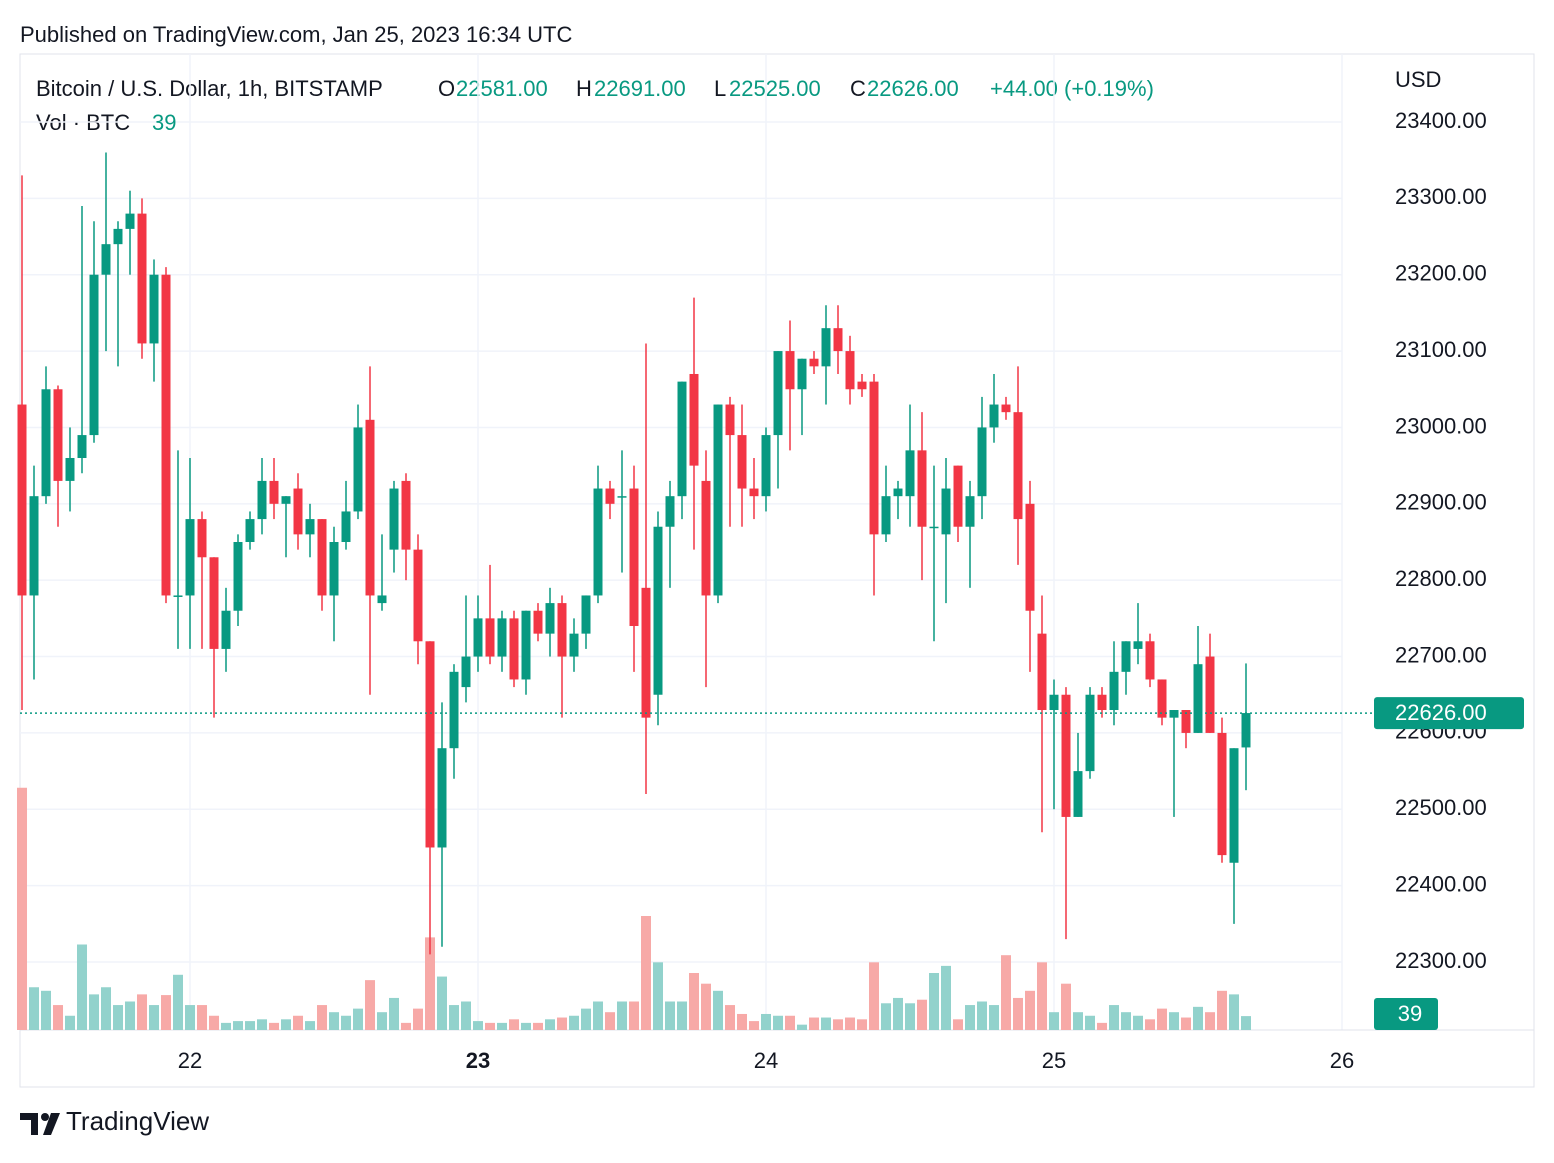 This screenshot has width=1554, height=1163. Describe the element at coordinates (1441, 425) in the screenshot. I see `y-tick-label: 23000.00` at that location.